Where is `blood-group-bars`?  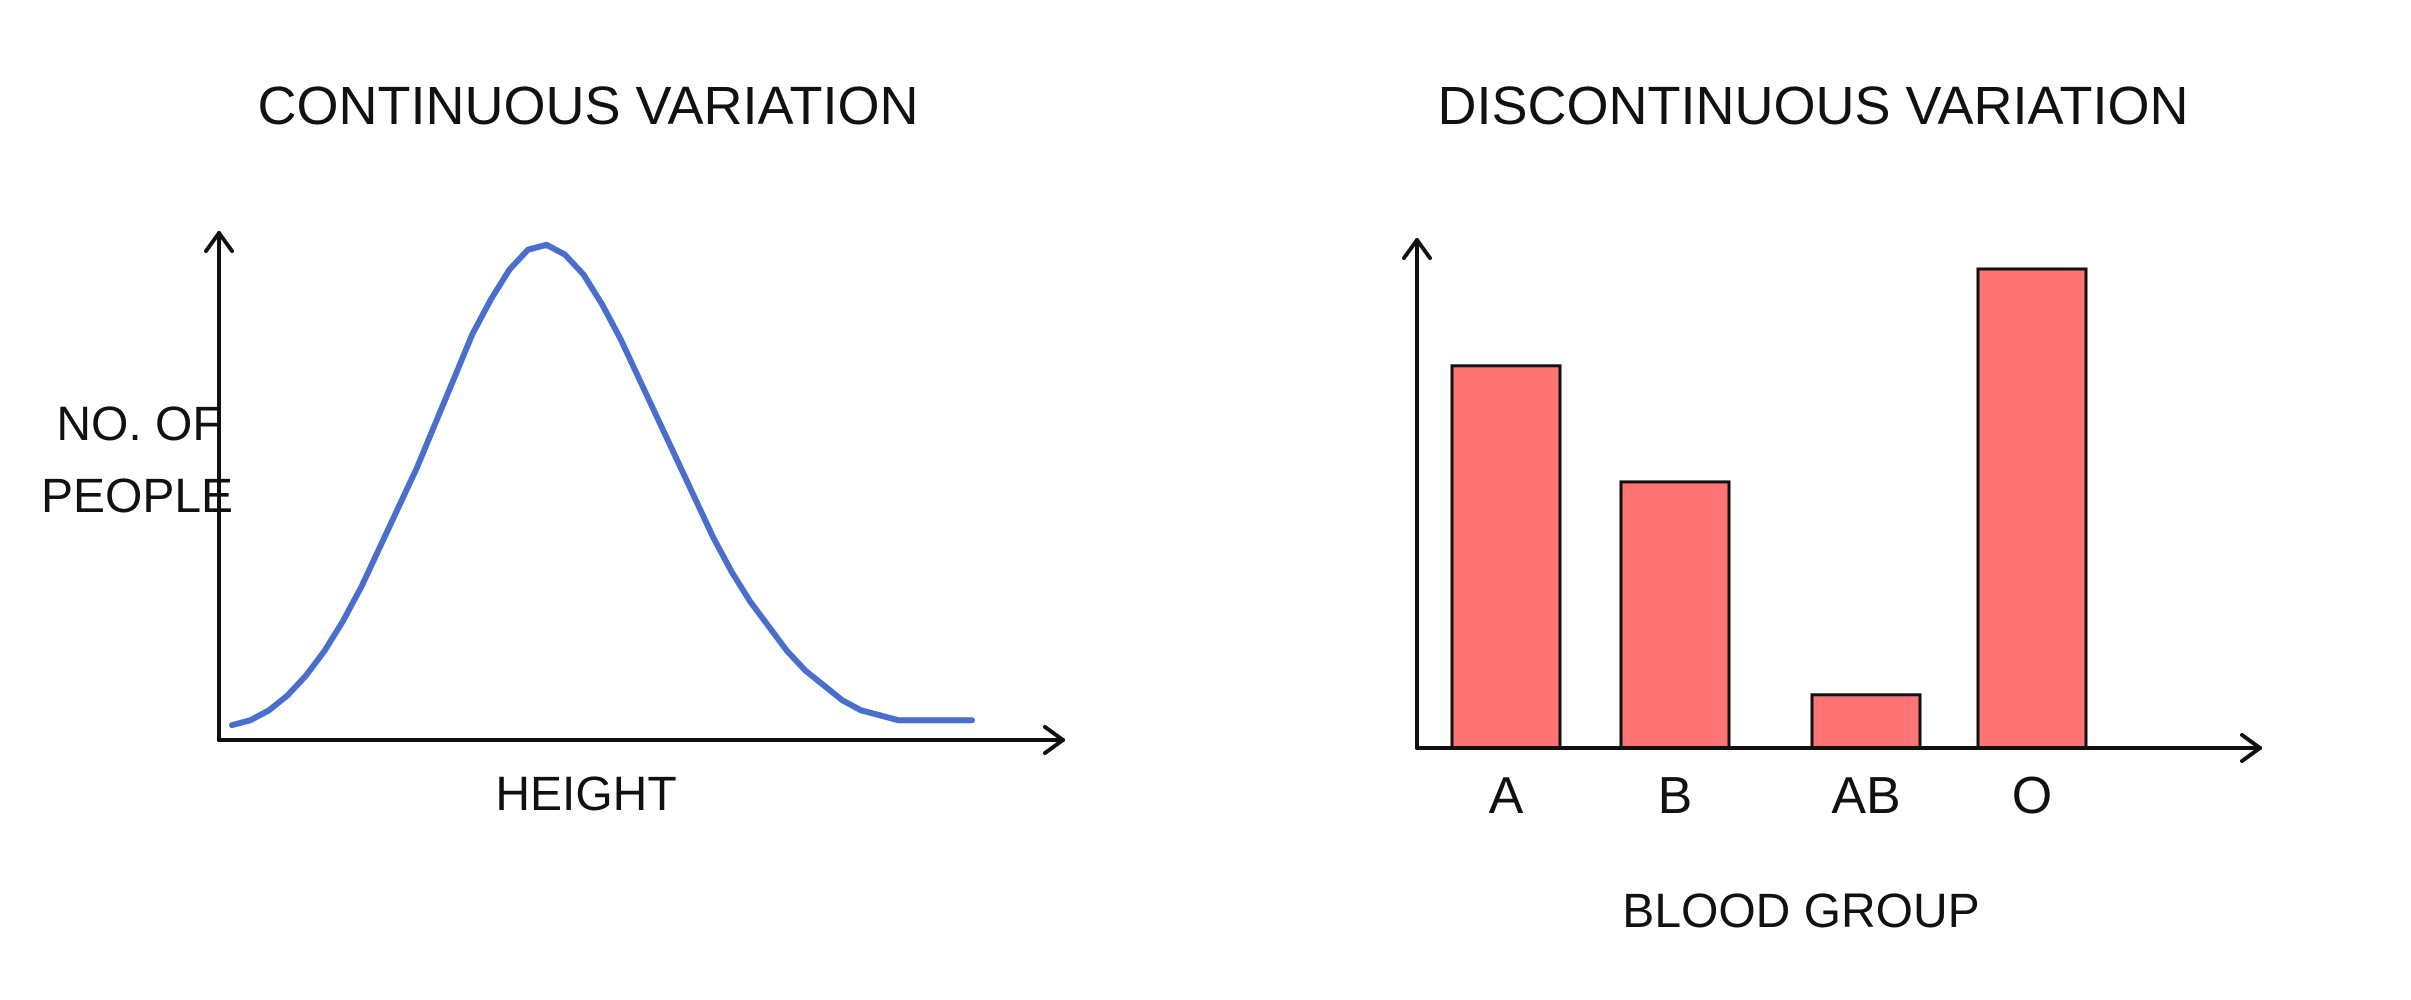
blood-group-bars is located at coordinates (1769, 508).